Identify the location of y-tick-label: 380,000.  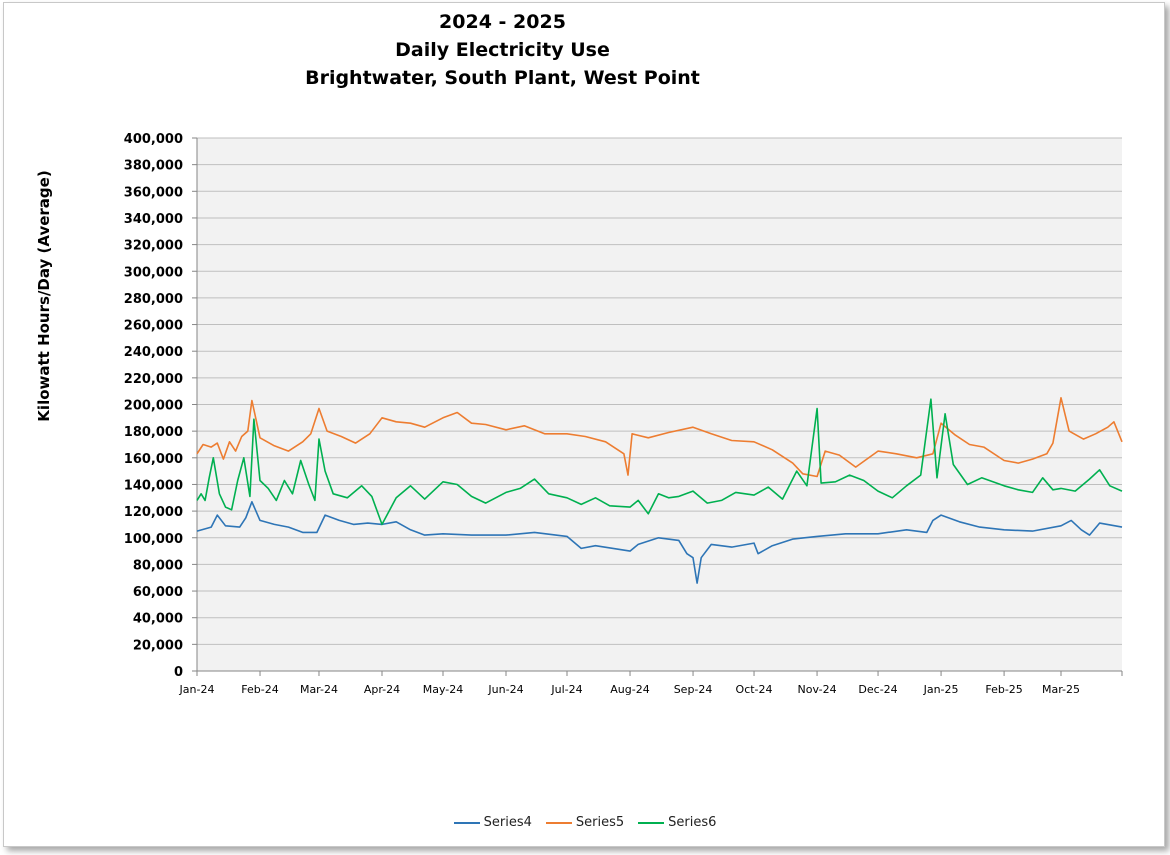
(153, 166).